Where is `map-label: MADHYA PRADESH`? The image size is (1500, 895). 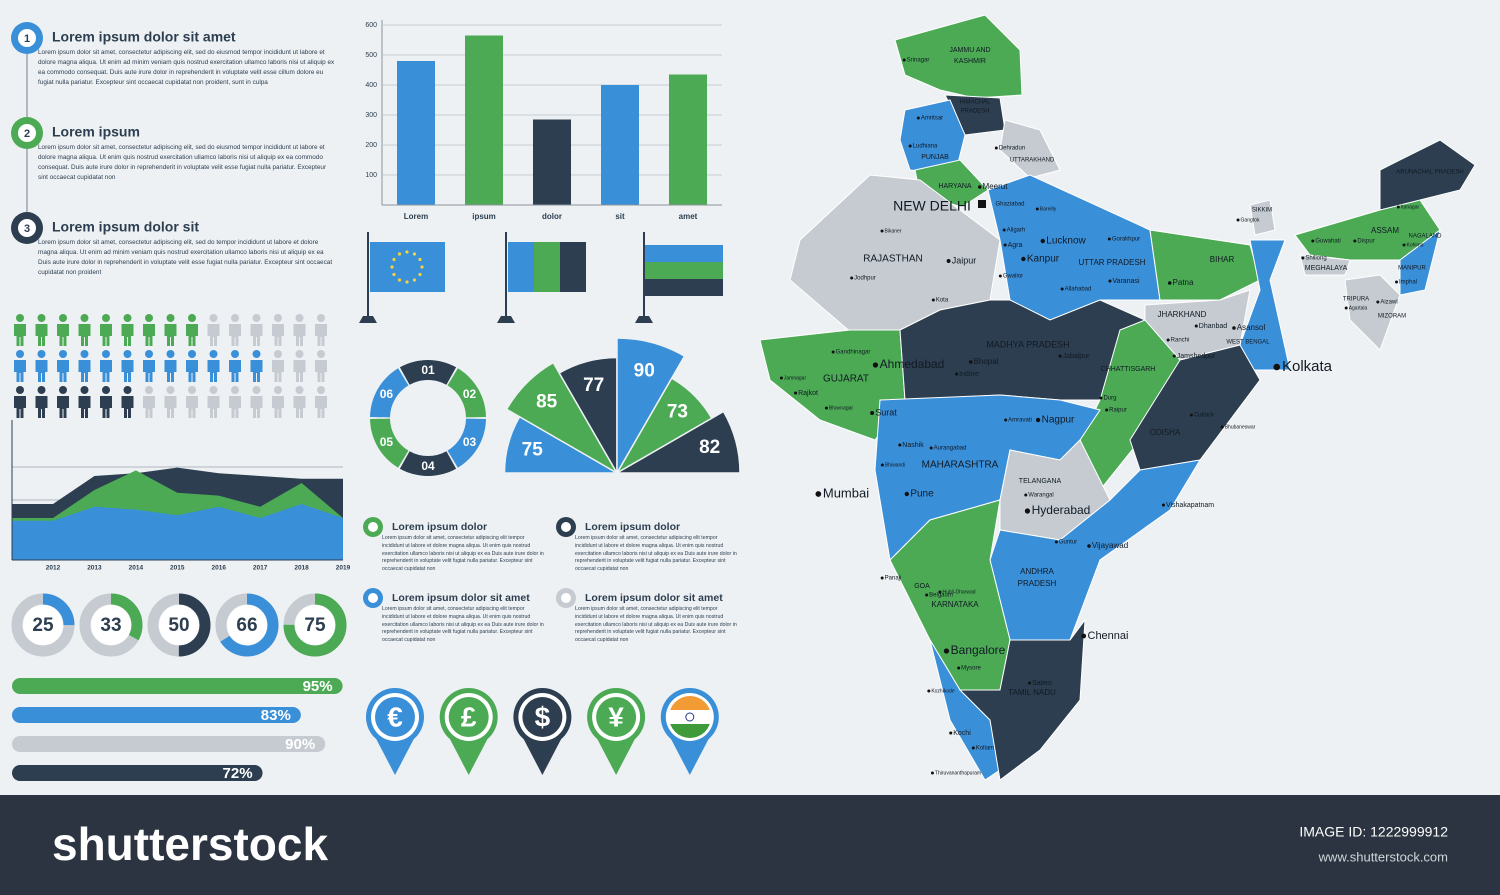
map-label: MADHYA PRADESH is located at coordinates (1027, 344).